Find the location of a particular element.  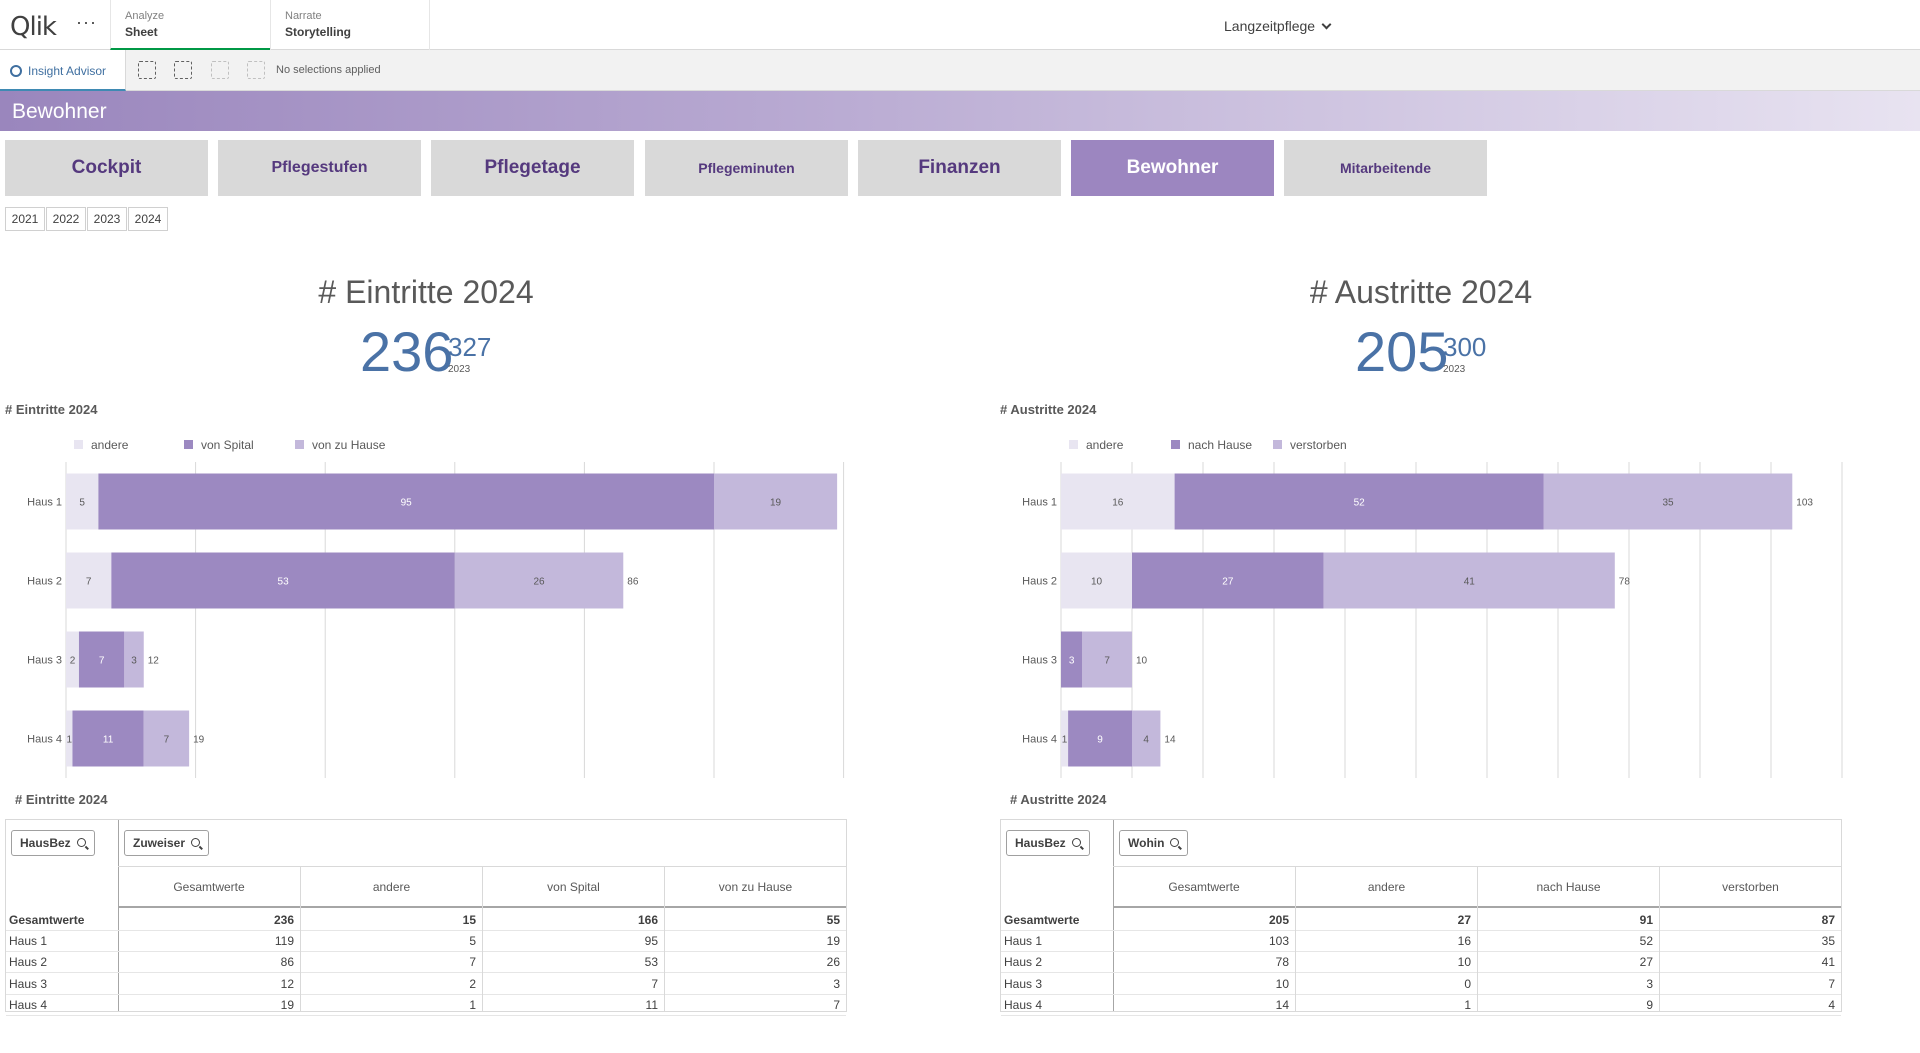

column-header: von Spital is located at coordinates (573, 887).